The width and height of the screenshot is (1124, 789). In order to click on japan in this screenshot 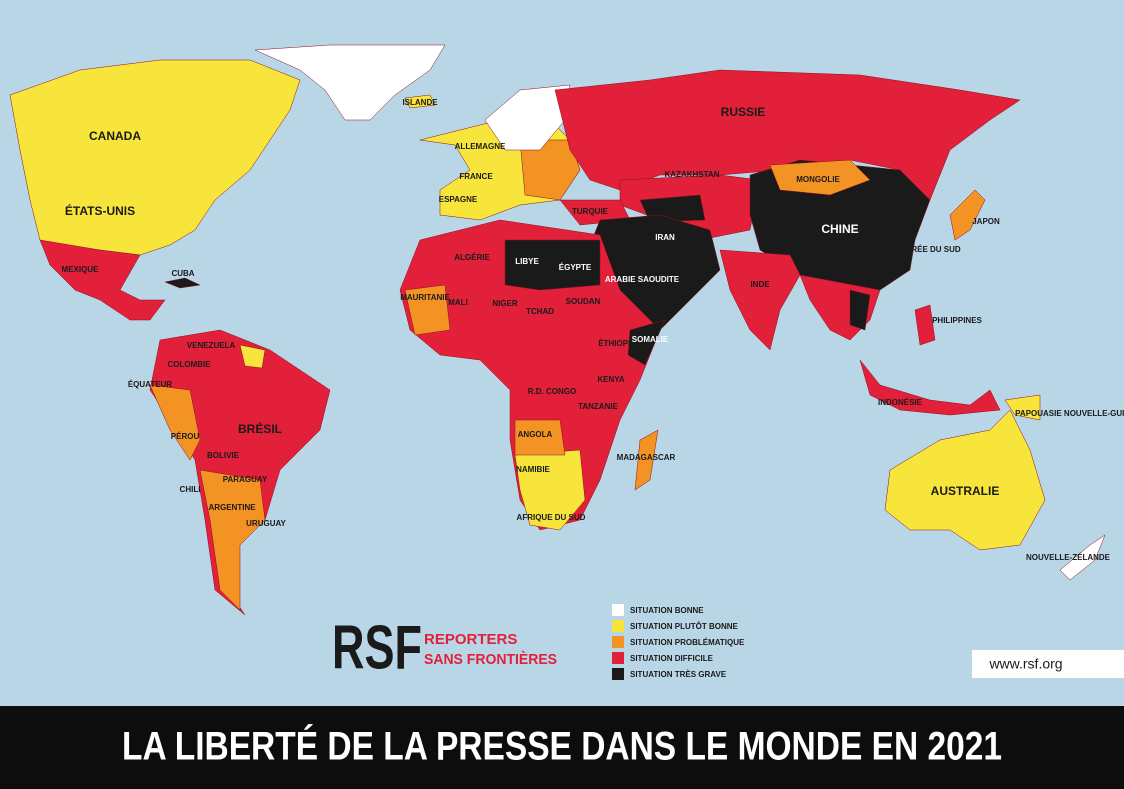, I will do `click(967, 215)`.